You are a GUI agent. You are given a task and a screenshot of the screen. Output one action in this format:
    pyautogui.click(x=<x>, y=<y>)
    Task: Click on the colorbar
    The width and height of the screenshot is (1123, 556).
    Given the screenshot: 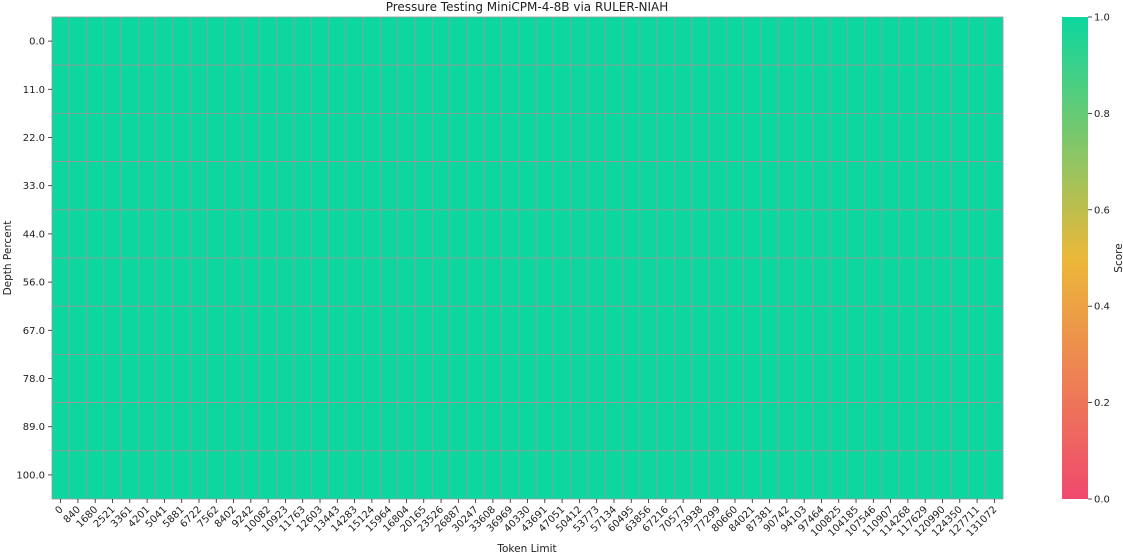 What is the action you would take?
    pyautogui.click(x=1075, y=258)
    